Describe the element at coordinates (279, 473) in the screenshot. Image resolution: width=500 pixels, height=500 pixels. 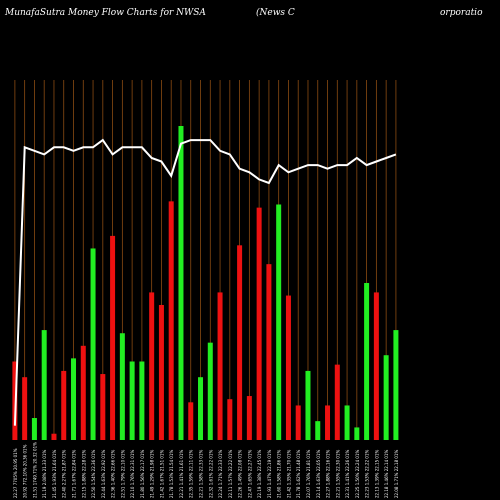
I see `x-tick-label: 21.60 1.58% 21.86 01%` at that location.